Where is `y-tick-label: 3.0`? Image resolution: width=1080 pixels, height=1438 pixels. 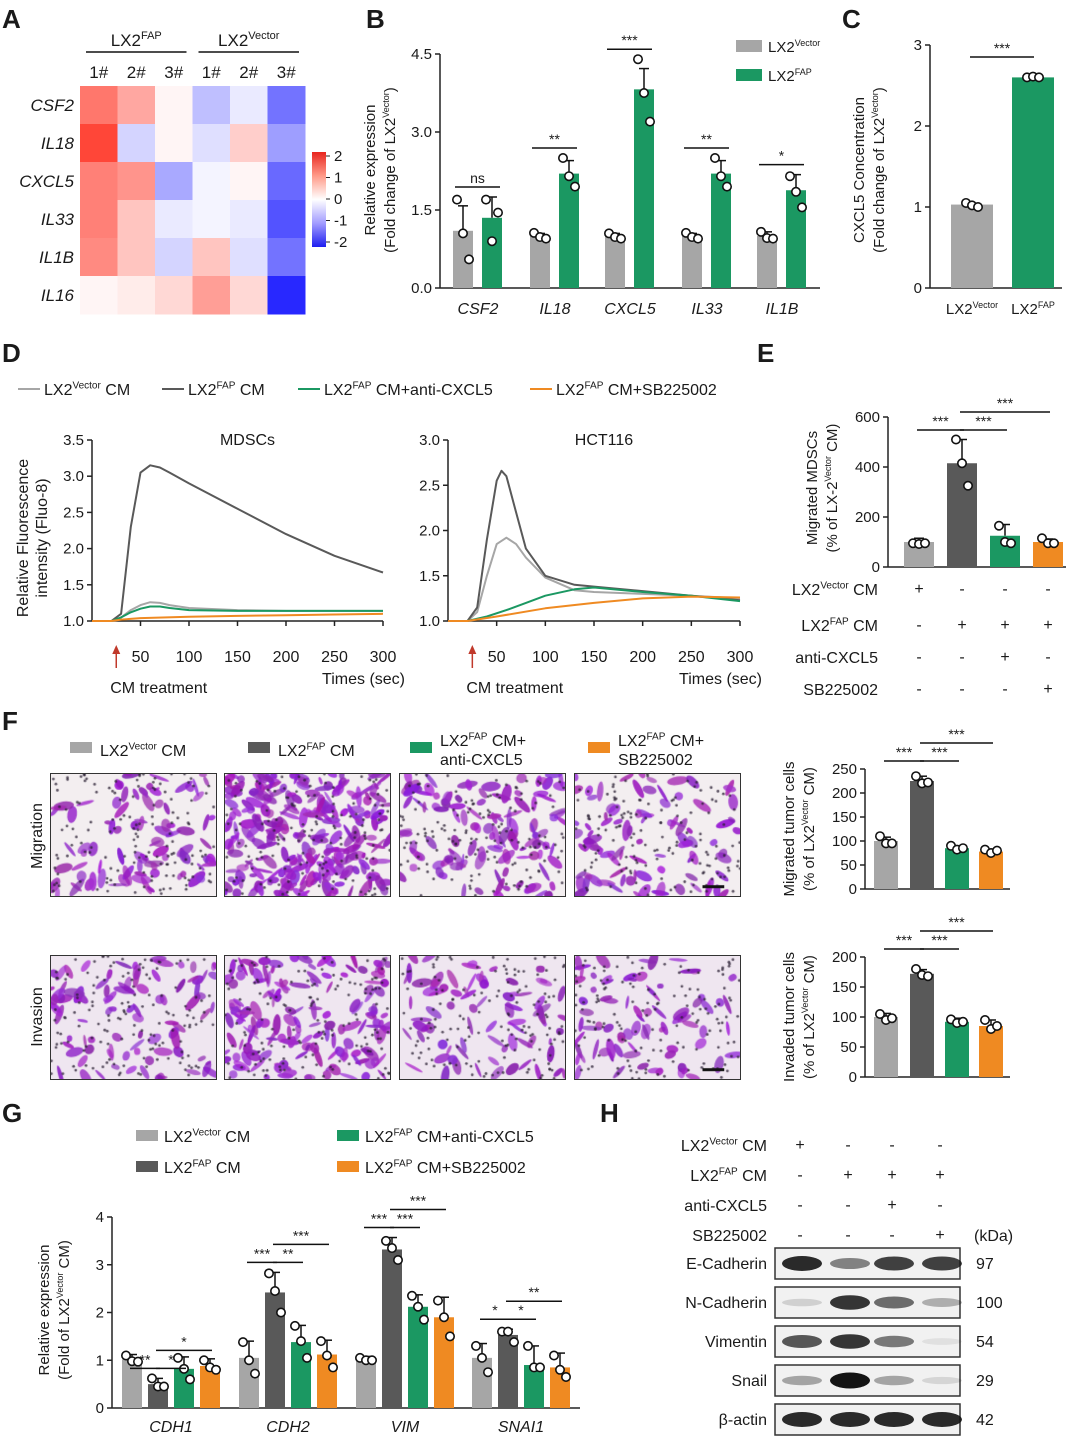 y-tick-label: 3.0 is located at coordinates (73, 476).